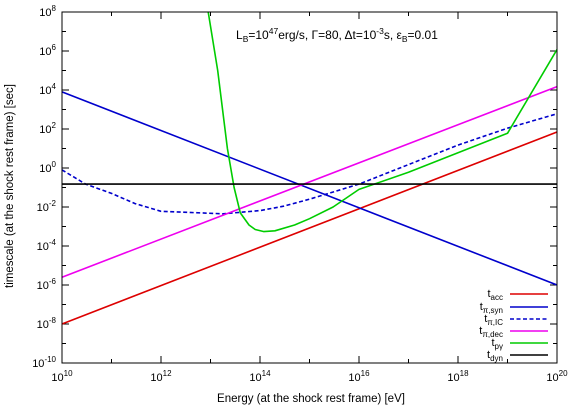  I want to click on x-tick-label: 1018, so click(458, 376).